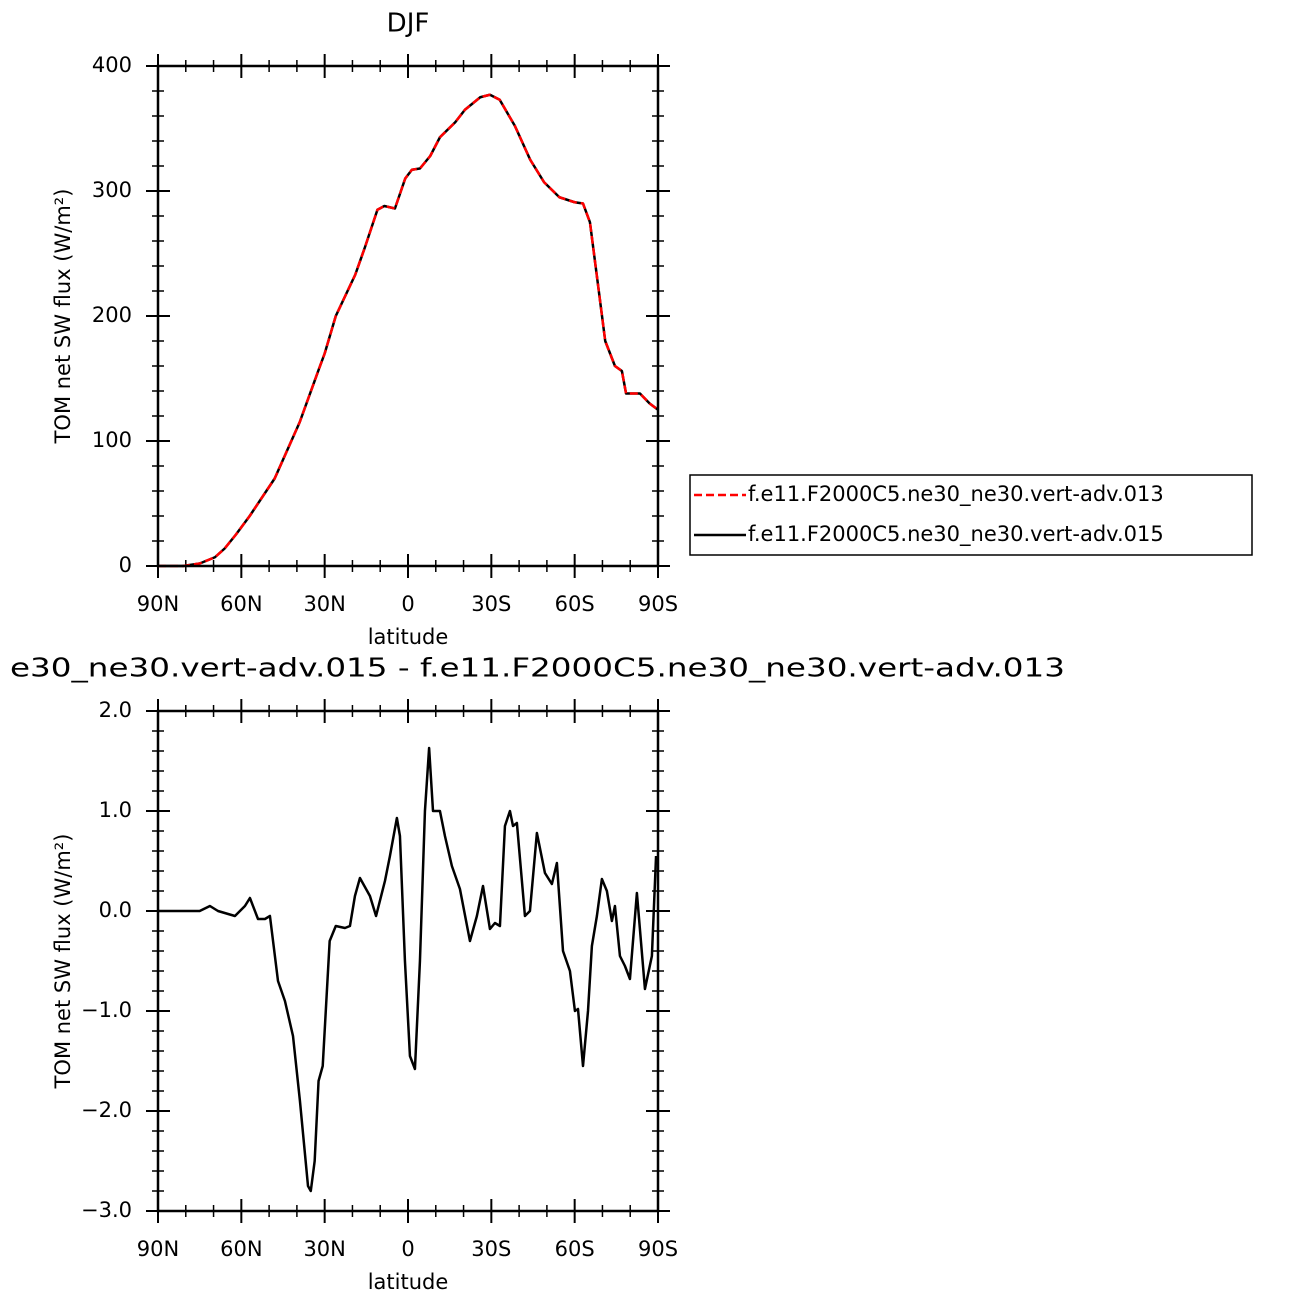 The width and height of the screenshot is (1302, 1303). I want to click on y-tick-label: 400, so click(112, 65).